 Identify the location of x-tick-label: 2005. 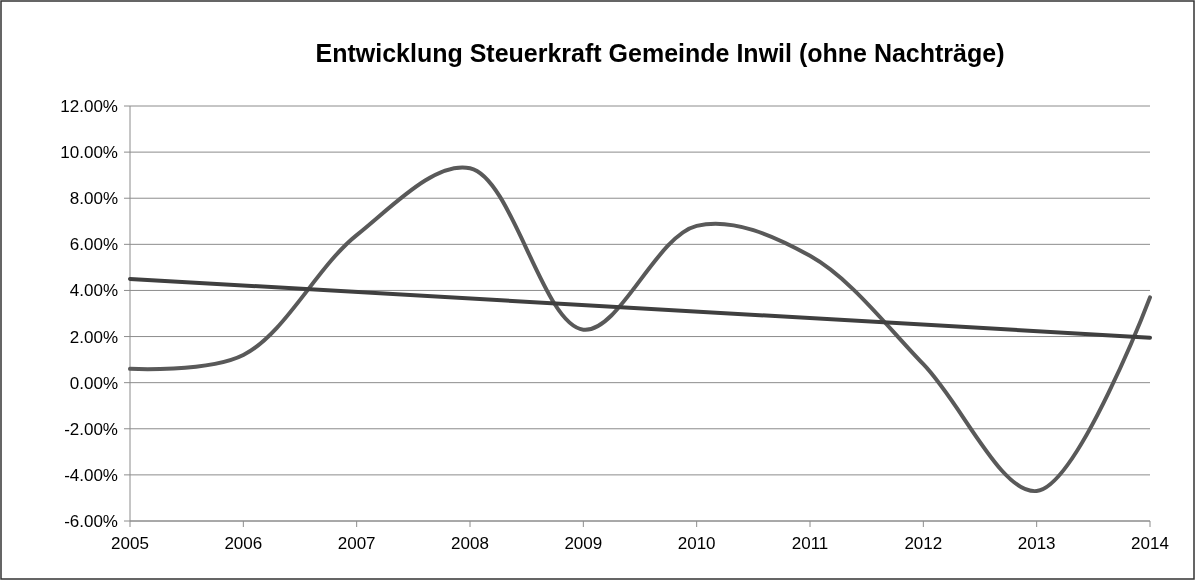
(130, 543).